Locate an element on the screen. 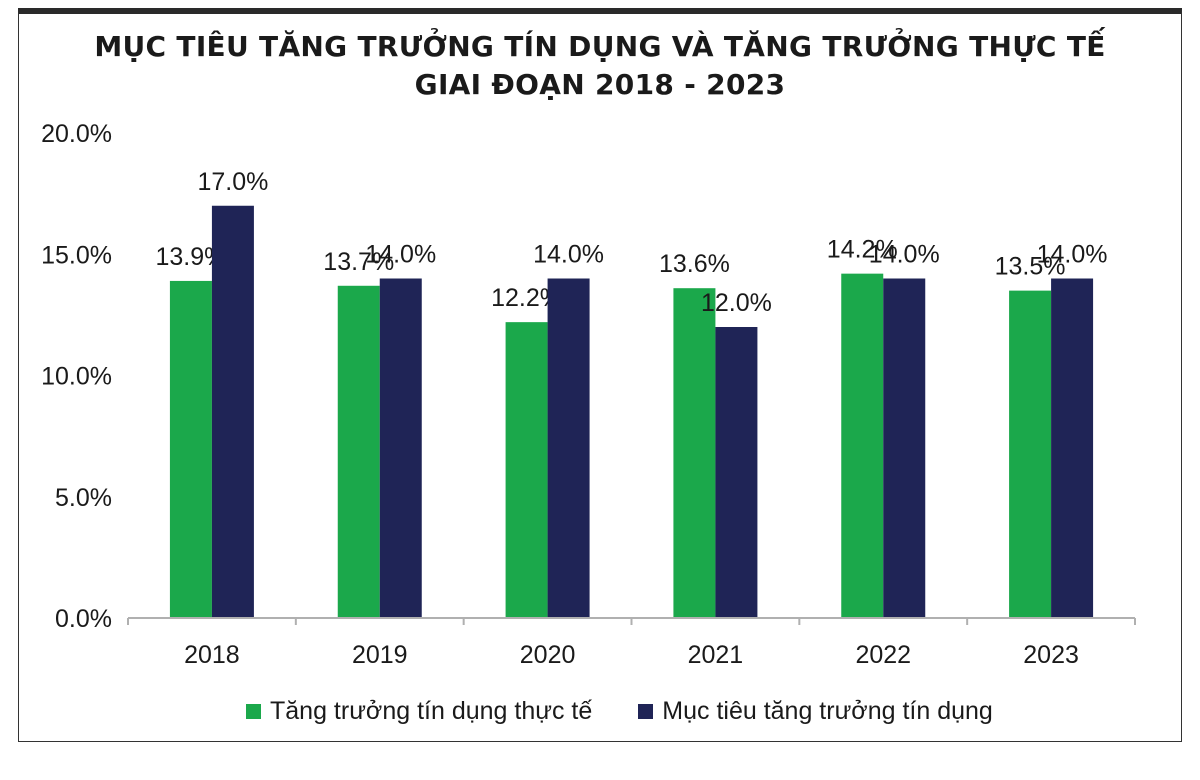 The image size is (1200, 780). legend-item-actual: Tăng trưởng tín dụng thực tế is located at coordinates (419, 711).